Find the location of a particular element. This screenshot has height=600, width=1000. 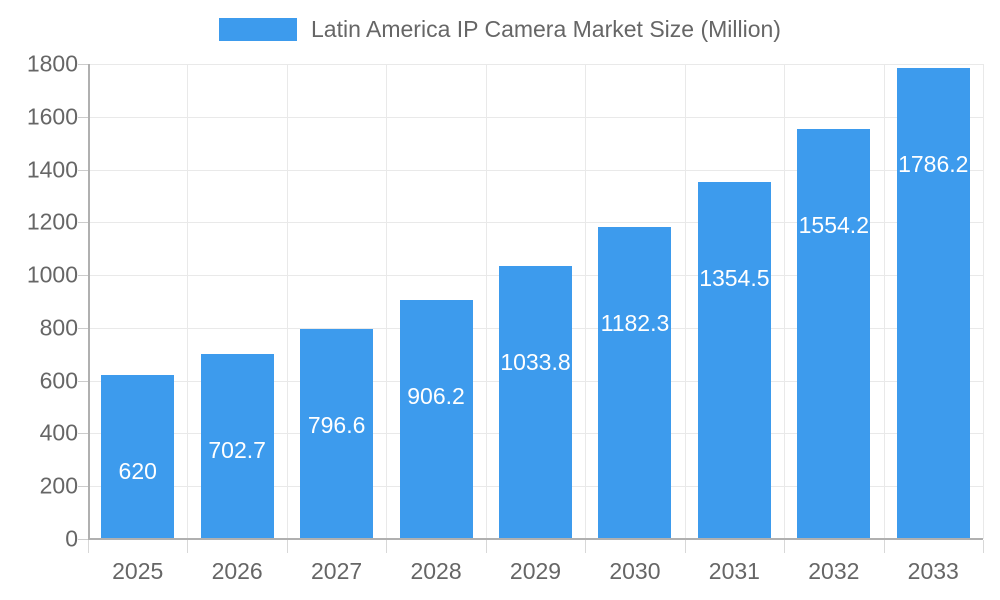

y-axis-tick-label: 600 is located at coordinates (58, 380).